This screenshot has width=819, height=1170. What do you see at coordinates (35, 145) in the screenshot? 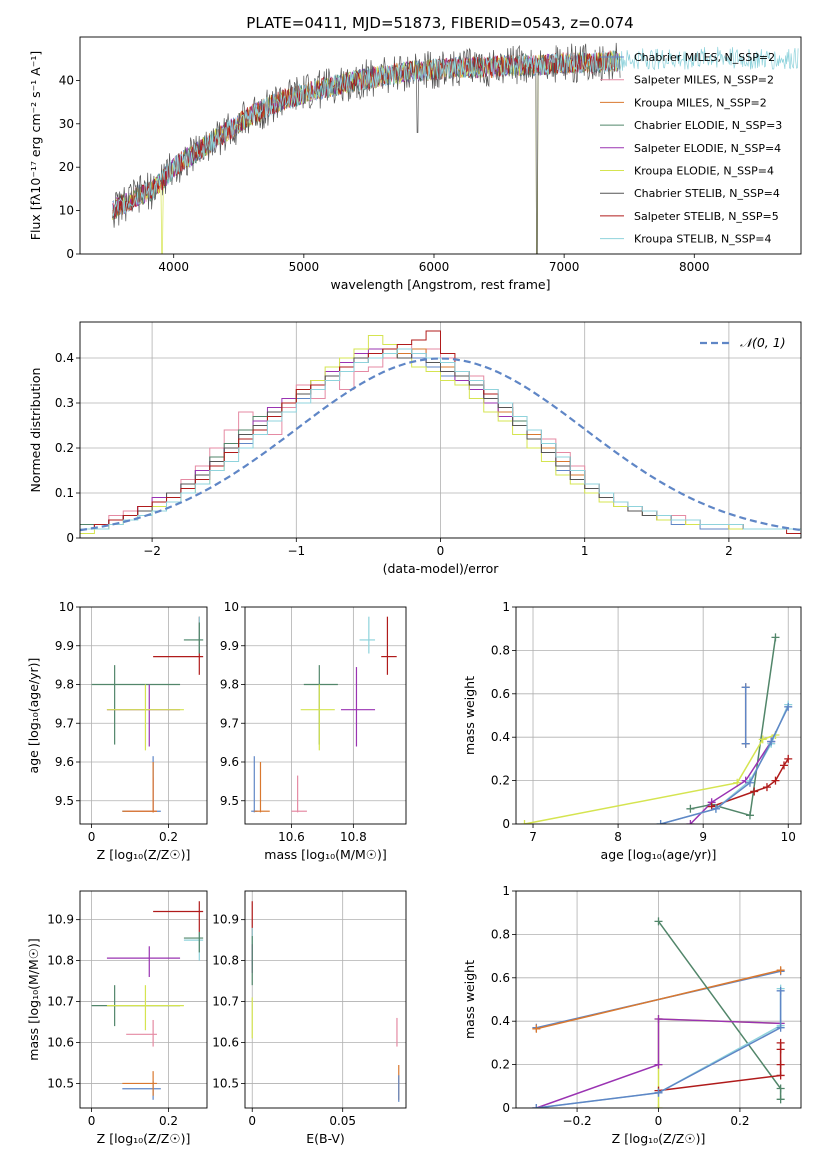
I see `y-axis-label: Flux [fλ10⁻¹⁷ erg cm⁻² s⁻¹ A⁻¹]` at bounding box center [35, 145].